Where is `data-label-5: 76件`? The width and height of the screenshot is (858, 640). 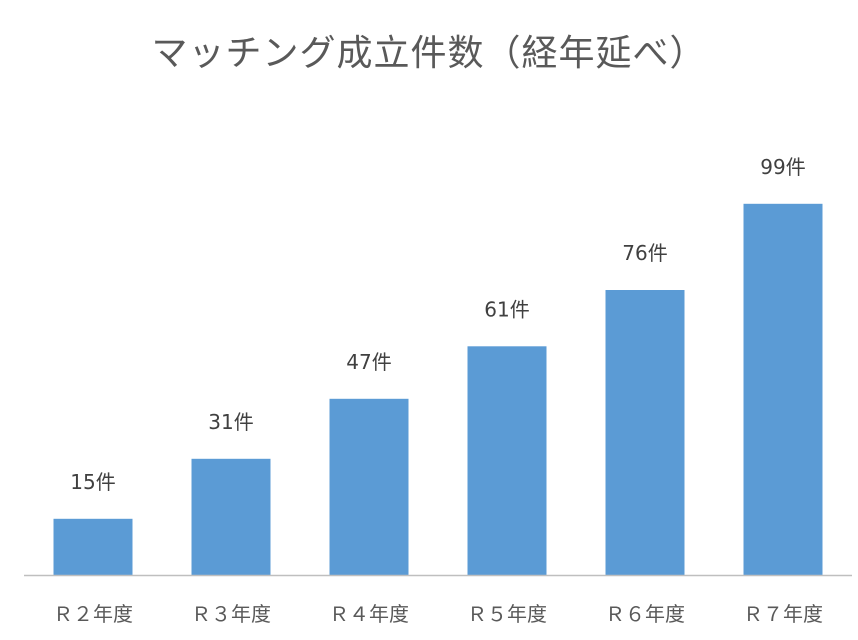
data-label-5: 76件 is located at coordinates (644, 253).